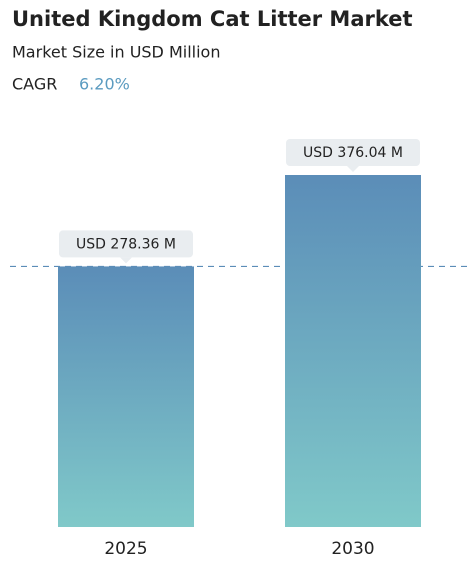 The image size is (472, 572). I want to click on cagr-label: CAGR, so click(34, 84).